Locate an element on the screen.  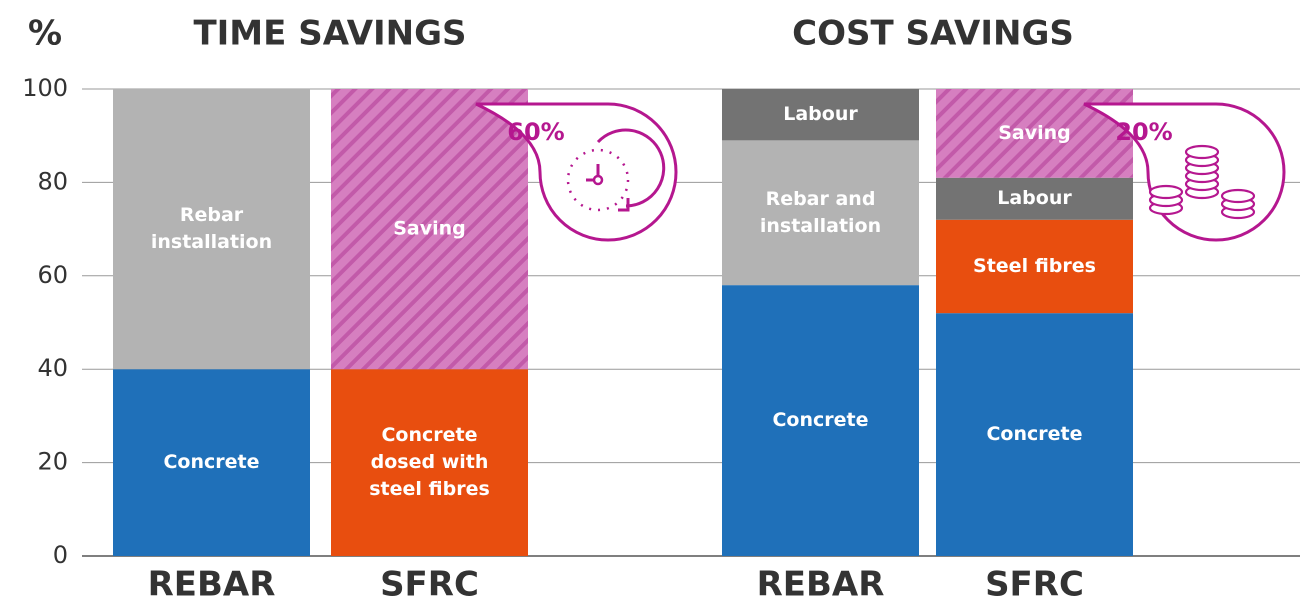
panel-title: TIME SAVINGS is located at coordinates (329, 34).